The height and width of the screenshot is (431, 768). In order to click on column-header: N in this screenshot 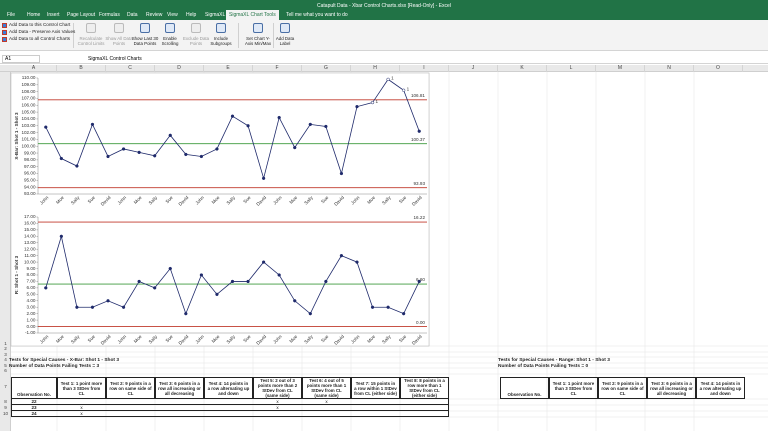, I will do `click(669, 68)`.